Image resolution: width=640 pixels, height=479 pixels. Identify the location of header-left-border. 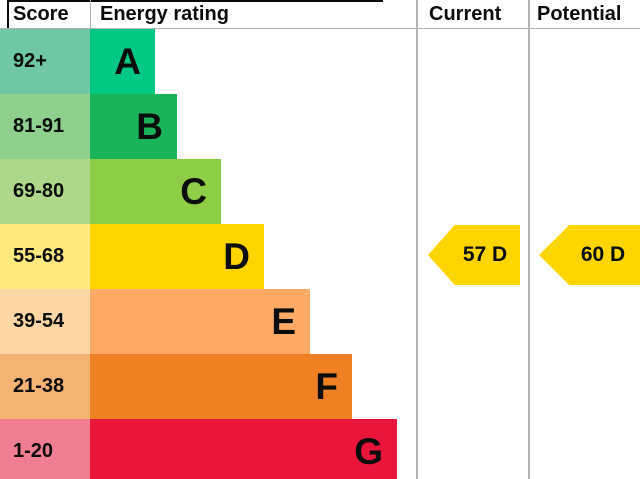
(8, 14).